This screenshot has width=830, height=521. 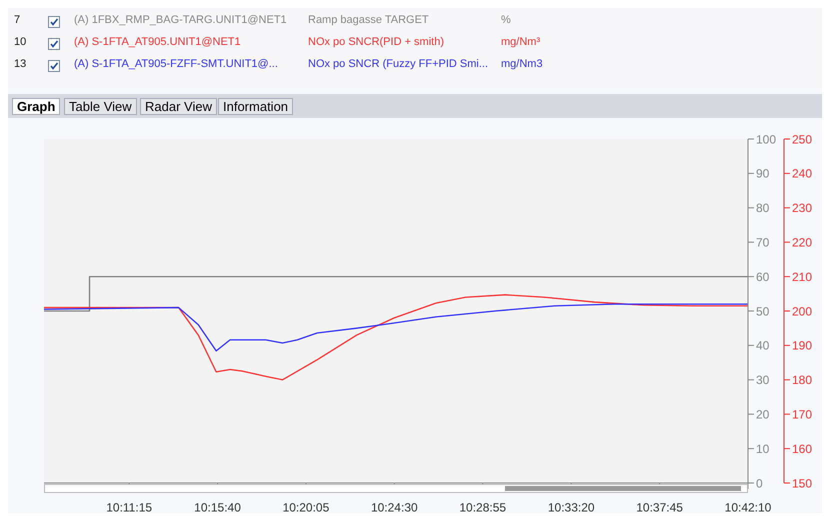 I want to click on y2-tick-label: 240, so click(x=802, y=173).